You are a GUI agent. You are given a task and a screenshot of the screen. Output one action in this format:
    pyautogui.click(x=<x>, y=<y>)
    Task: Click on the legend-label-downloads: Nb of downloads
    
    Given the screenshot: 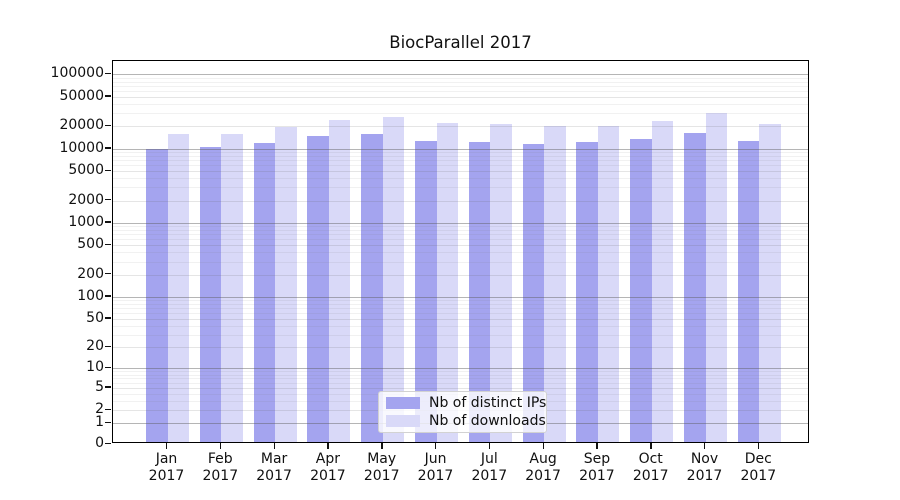 What is the action you would take?
    pyautogui.click(x=487, y=420)
    